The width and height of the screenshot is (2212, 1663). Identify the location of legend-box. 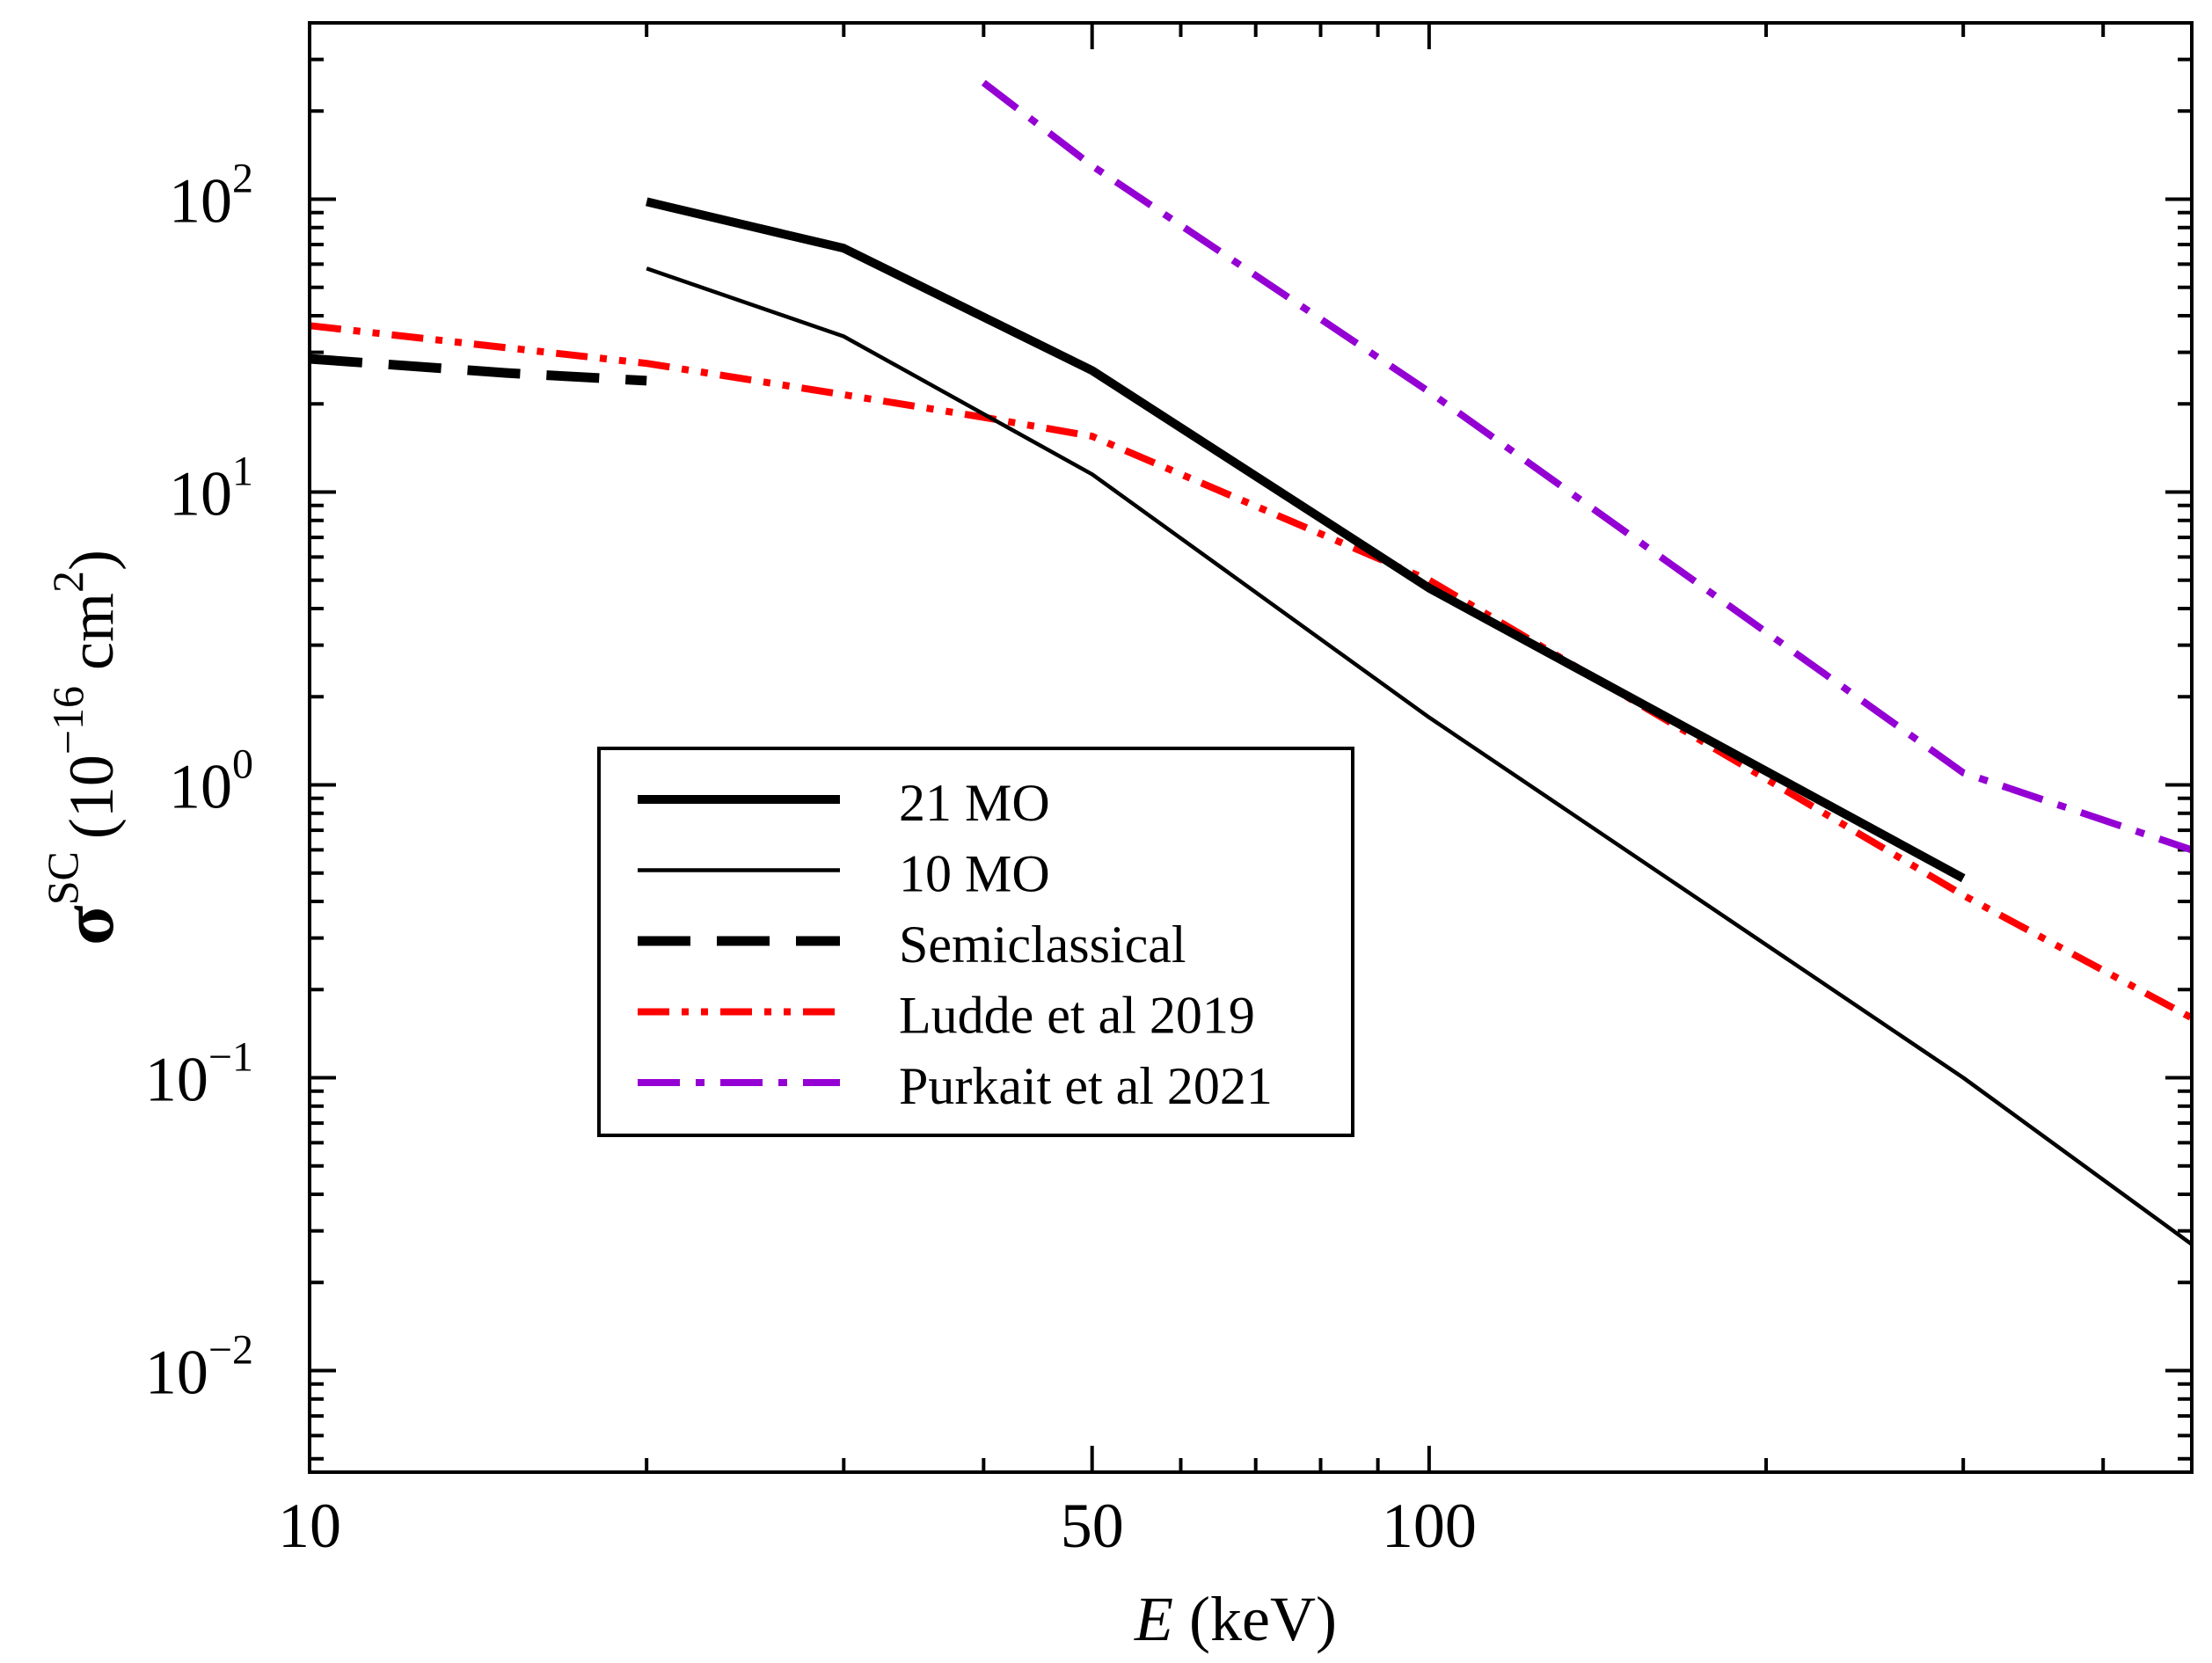
(975, 942).